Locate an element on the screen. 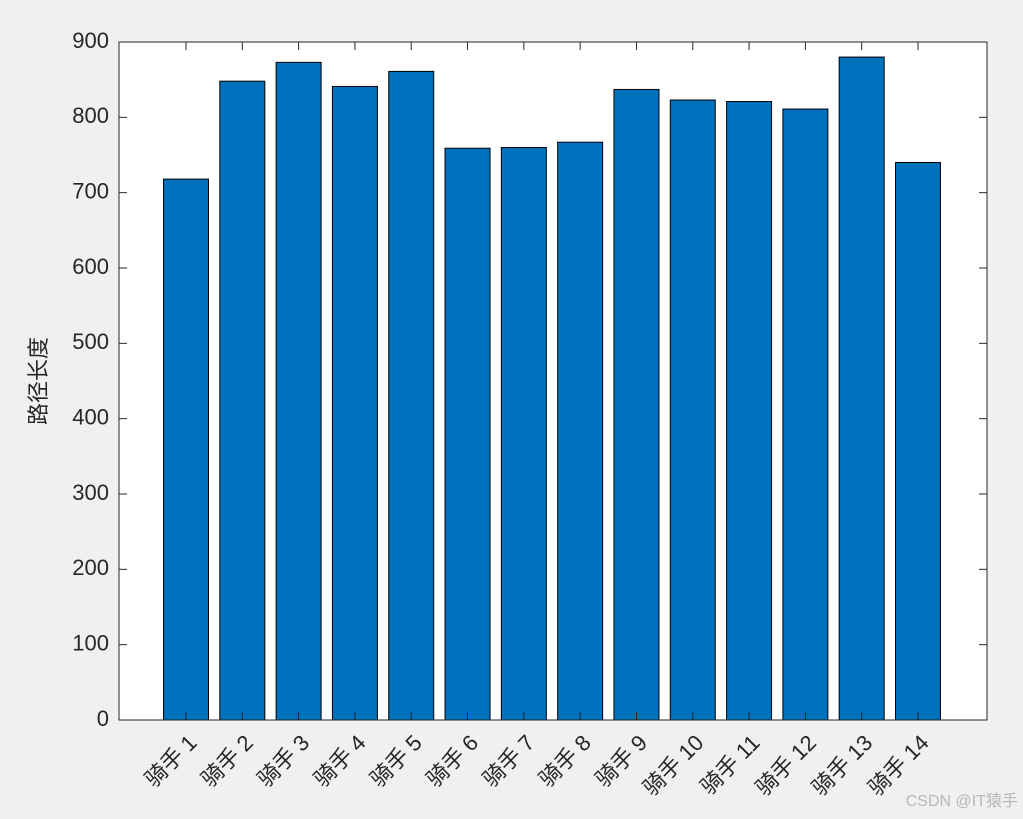  y-tick-label: 100 is located at coordinates (90, 642).